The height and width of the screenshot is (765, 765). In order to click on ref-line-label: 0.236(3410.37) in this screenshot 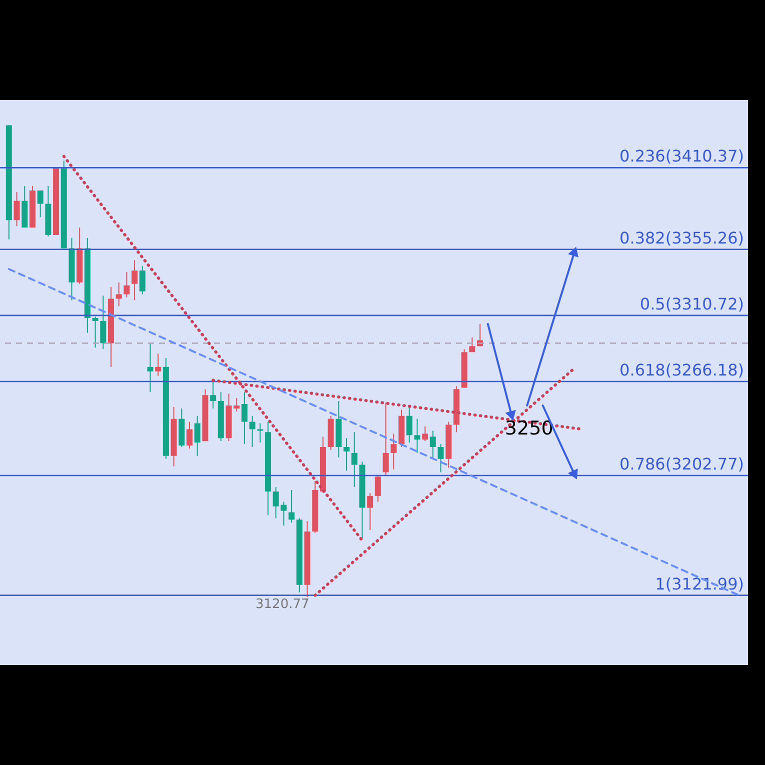, I will do `click(682, 156)`.